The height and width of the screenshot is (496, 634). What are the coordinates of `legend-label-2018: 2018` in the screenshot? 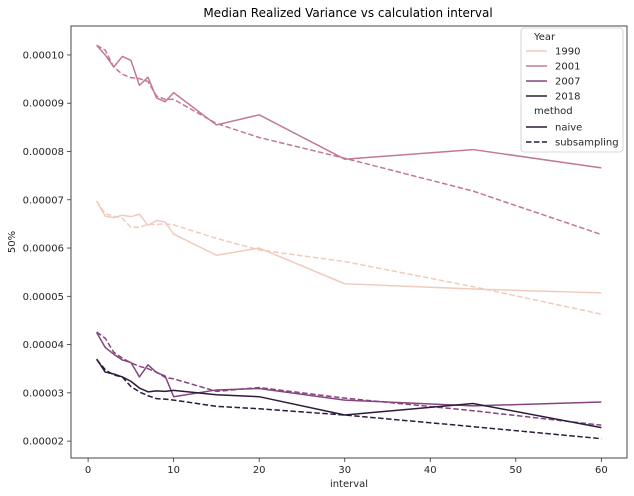 It's located at (567, 97).